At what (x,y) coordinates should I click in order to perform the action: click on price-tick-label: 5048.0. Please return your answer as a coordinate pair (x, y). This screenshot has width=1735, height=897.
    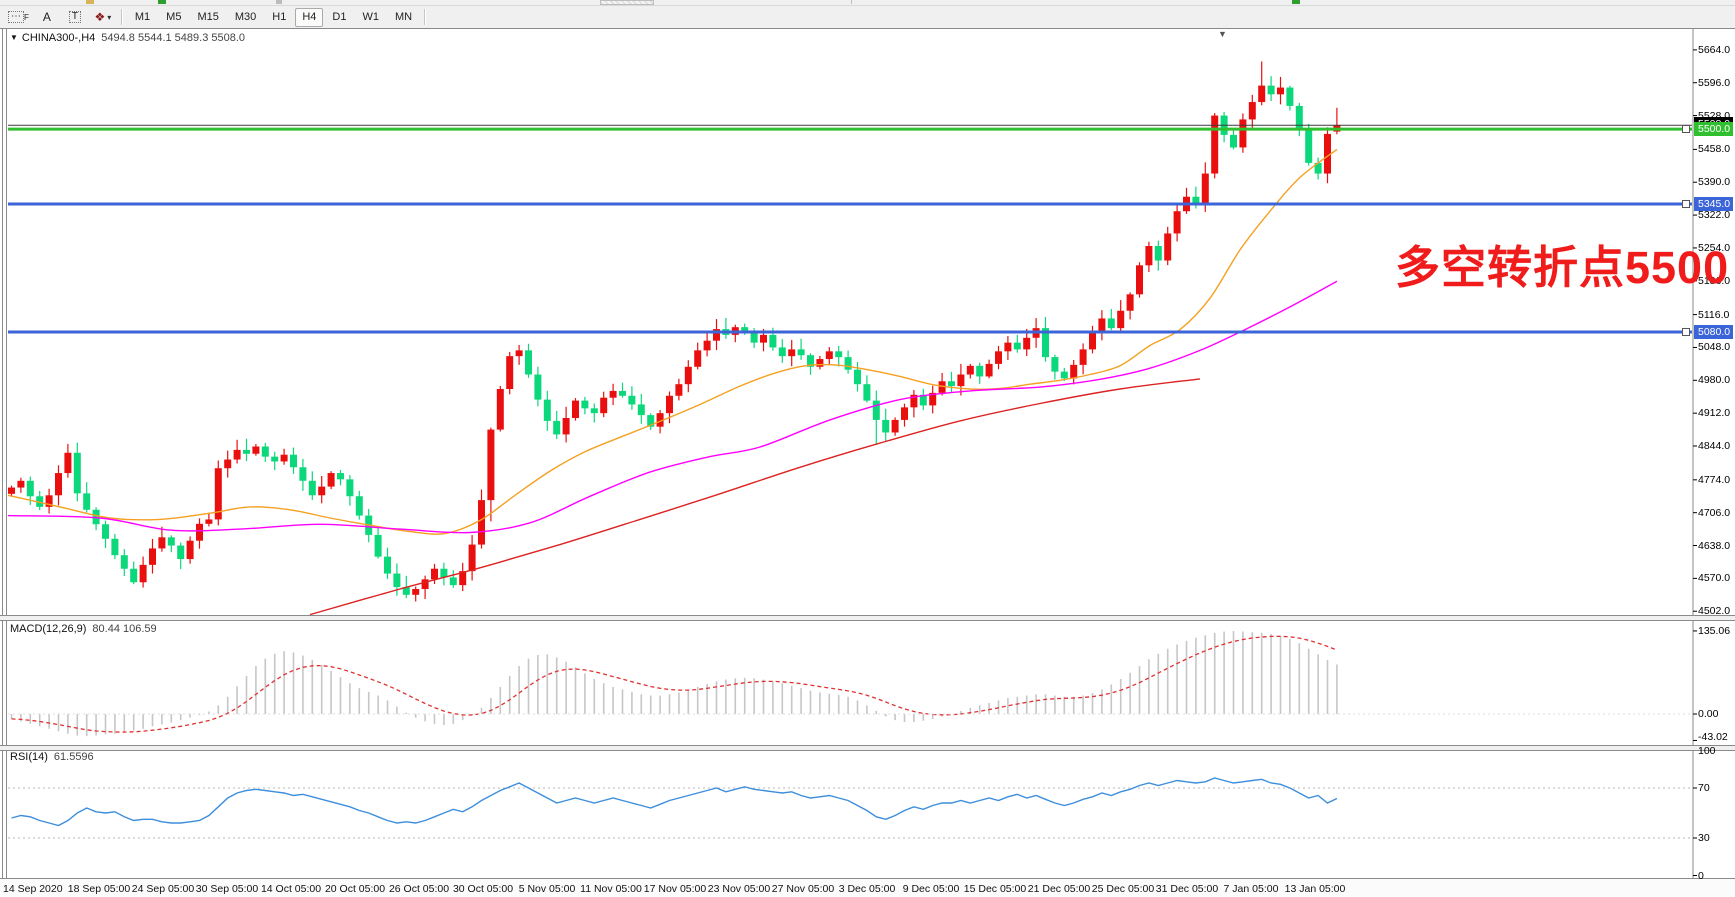
    Looking at the image, I should click on (1714, 347).